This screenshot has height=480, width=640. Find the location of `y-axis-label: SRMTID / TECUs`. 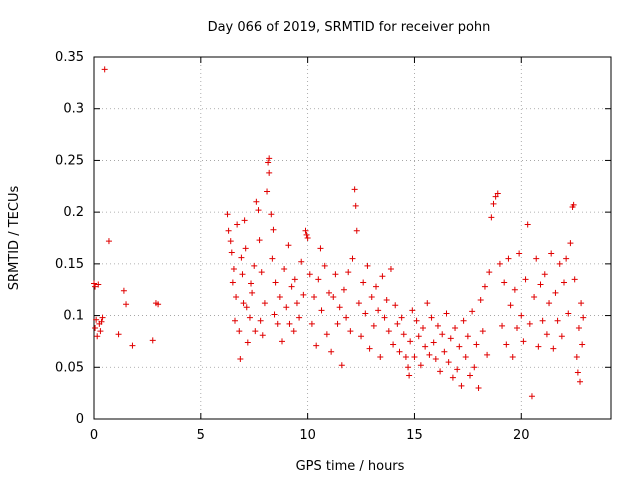

y-axis-label: SRMTID / TECUs is located at coordinates (14, 238).